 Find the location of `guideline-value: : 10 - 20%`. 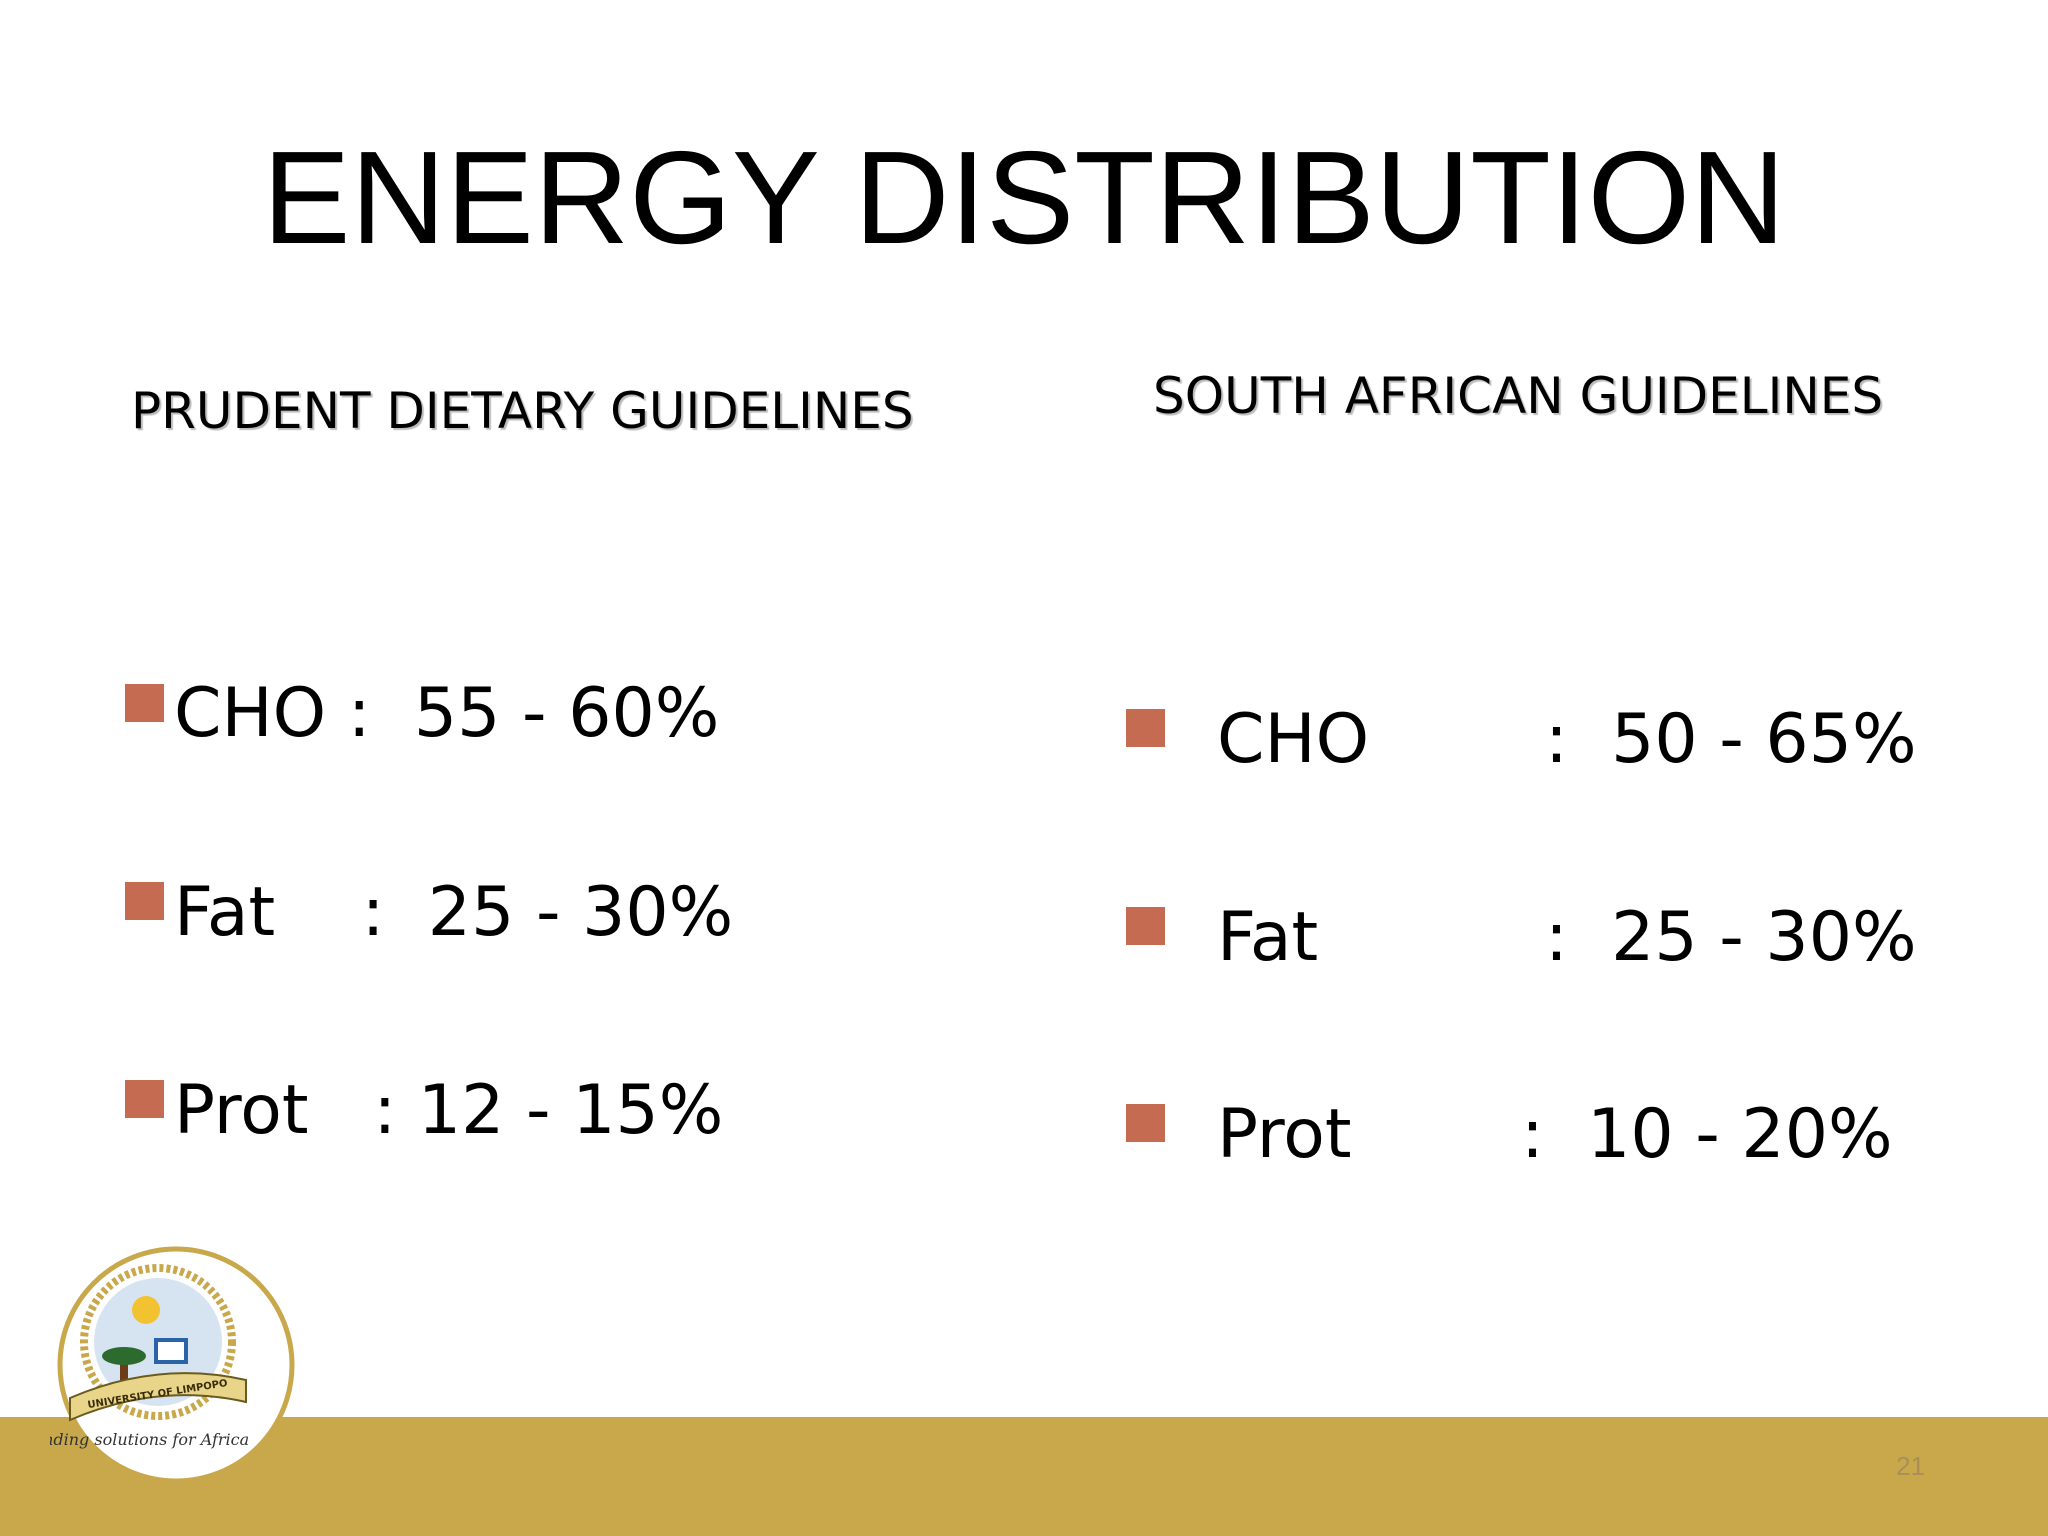

guideline-value: : 10 - 20% is located at coordinates (1707, 1134).